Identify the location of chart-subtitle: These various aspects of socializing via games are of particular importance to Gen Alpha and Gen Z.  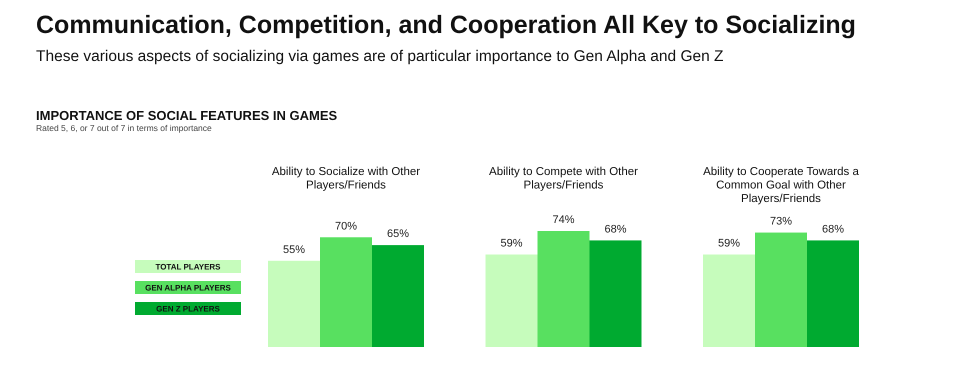
(380, 56).